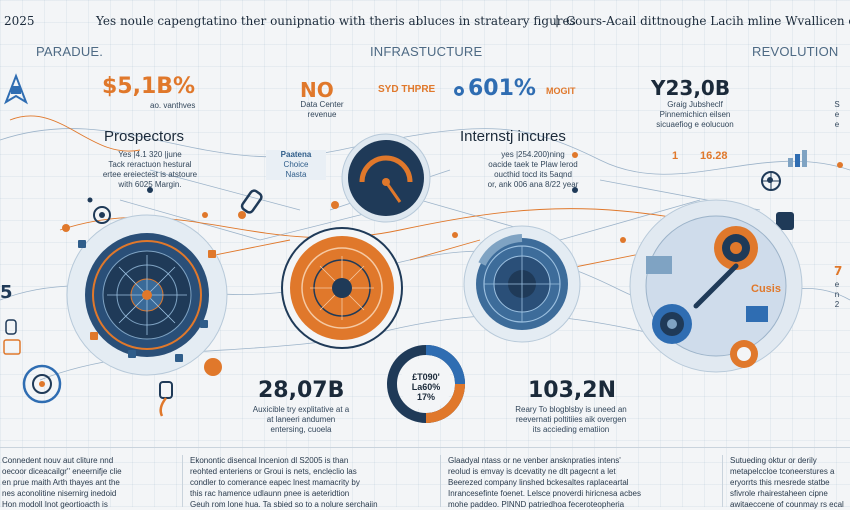 This screenshot has width=850, height=510. I want to click on center-figure-suffix: MOGIT, so click(561, 91).